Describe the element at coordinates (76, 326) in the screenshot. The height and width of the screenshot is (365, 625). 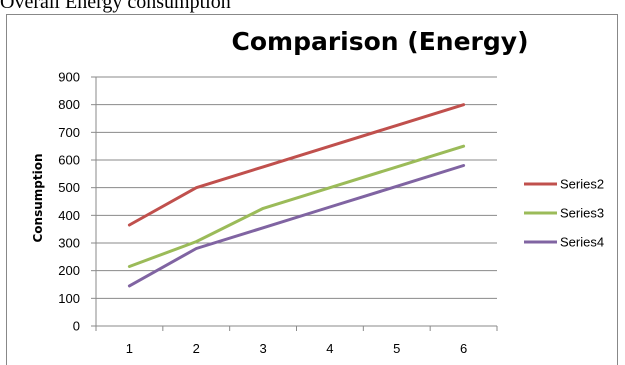
I see `y-tick-label: 0` at that location.